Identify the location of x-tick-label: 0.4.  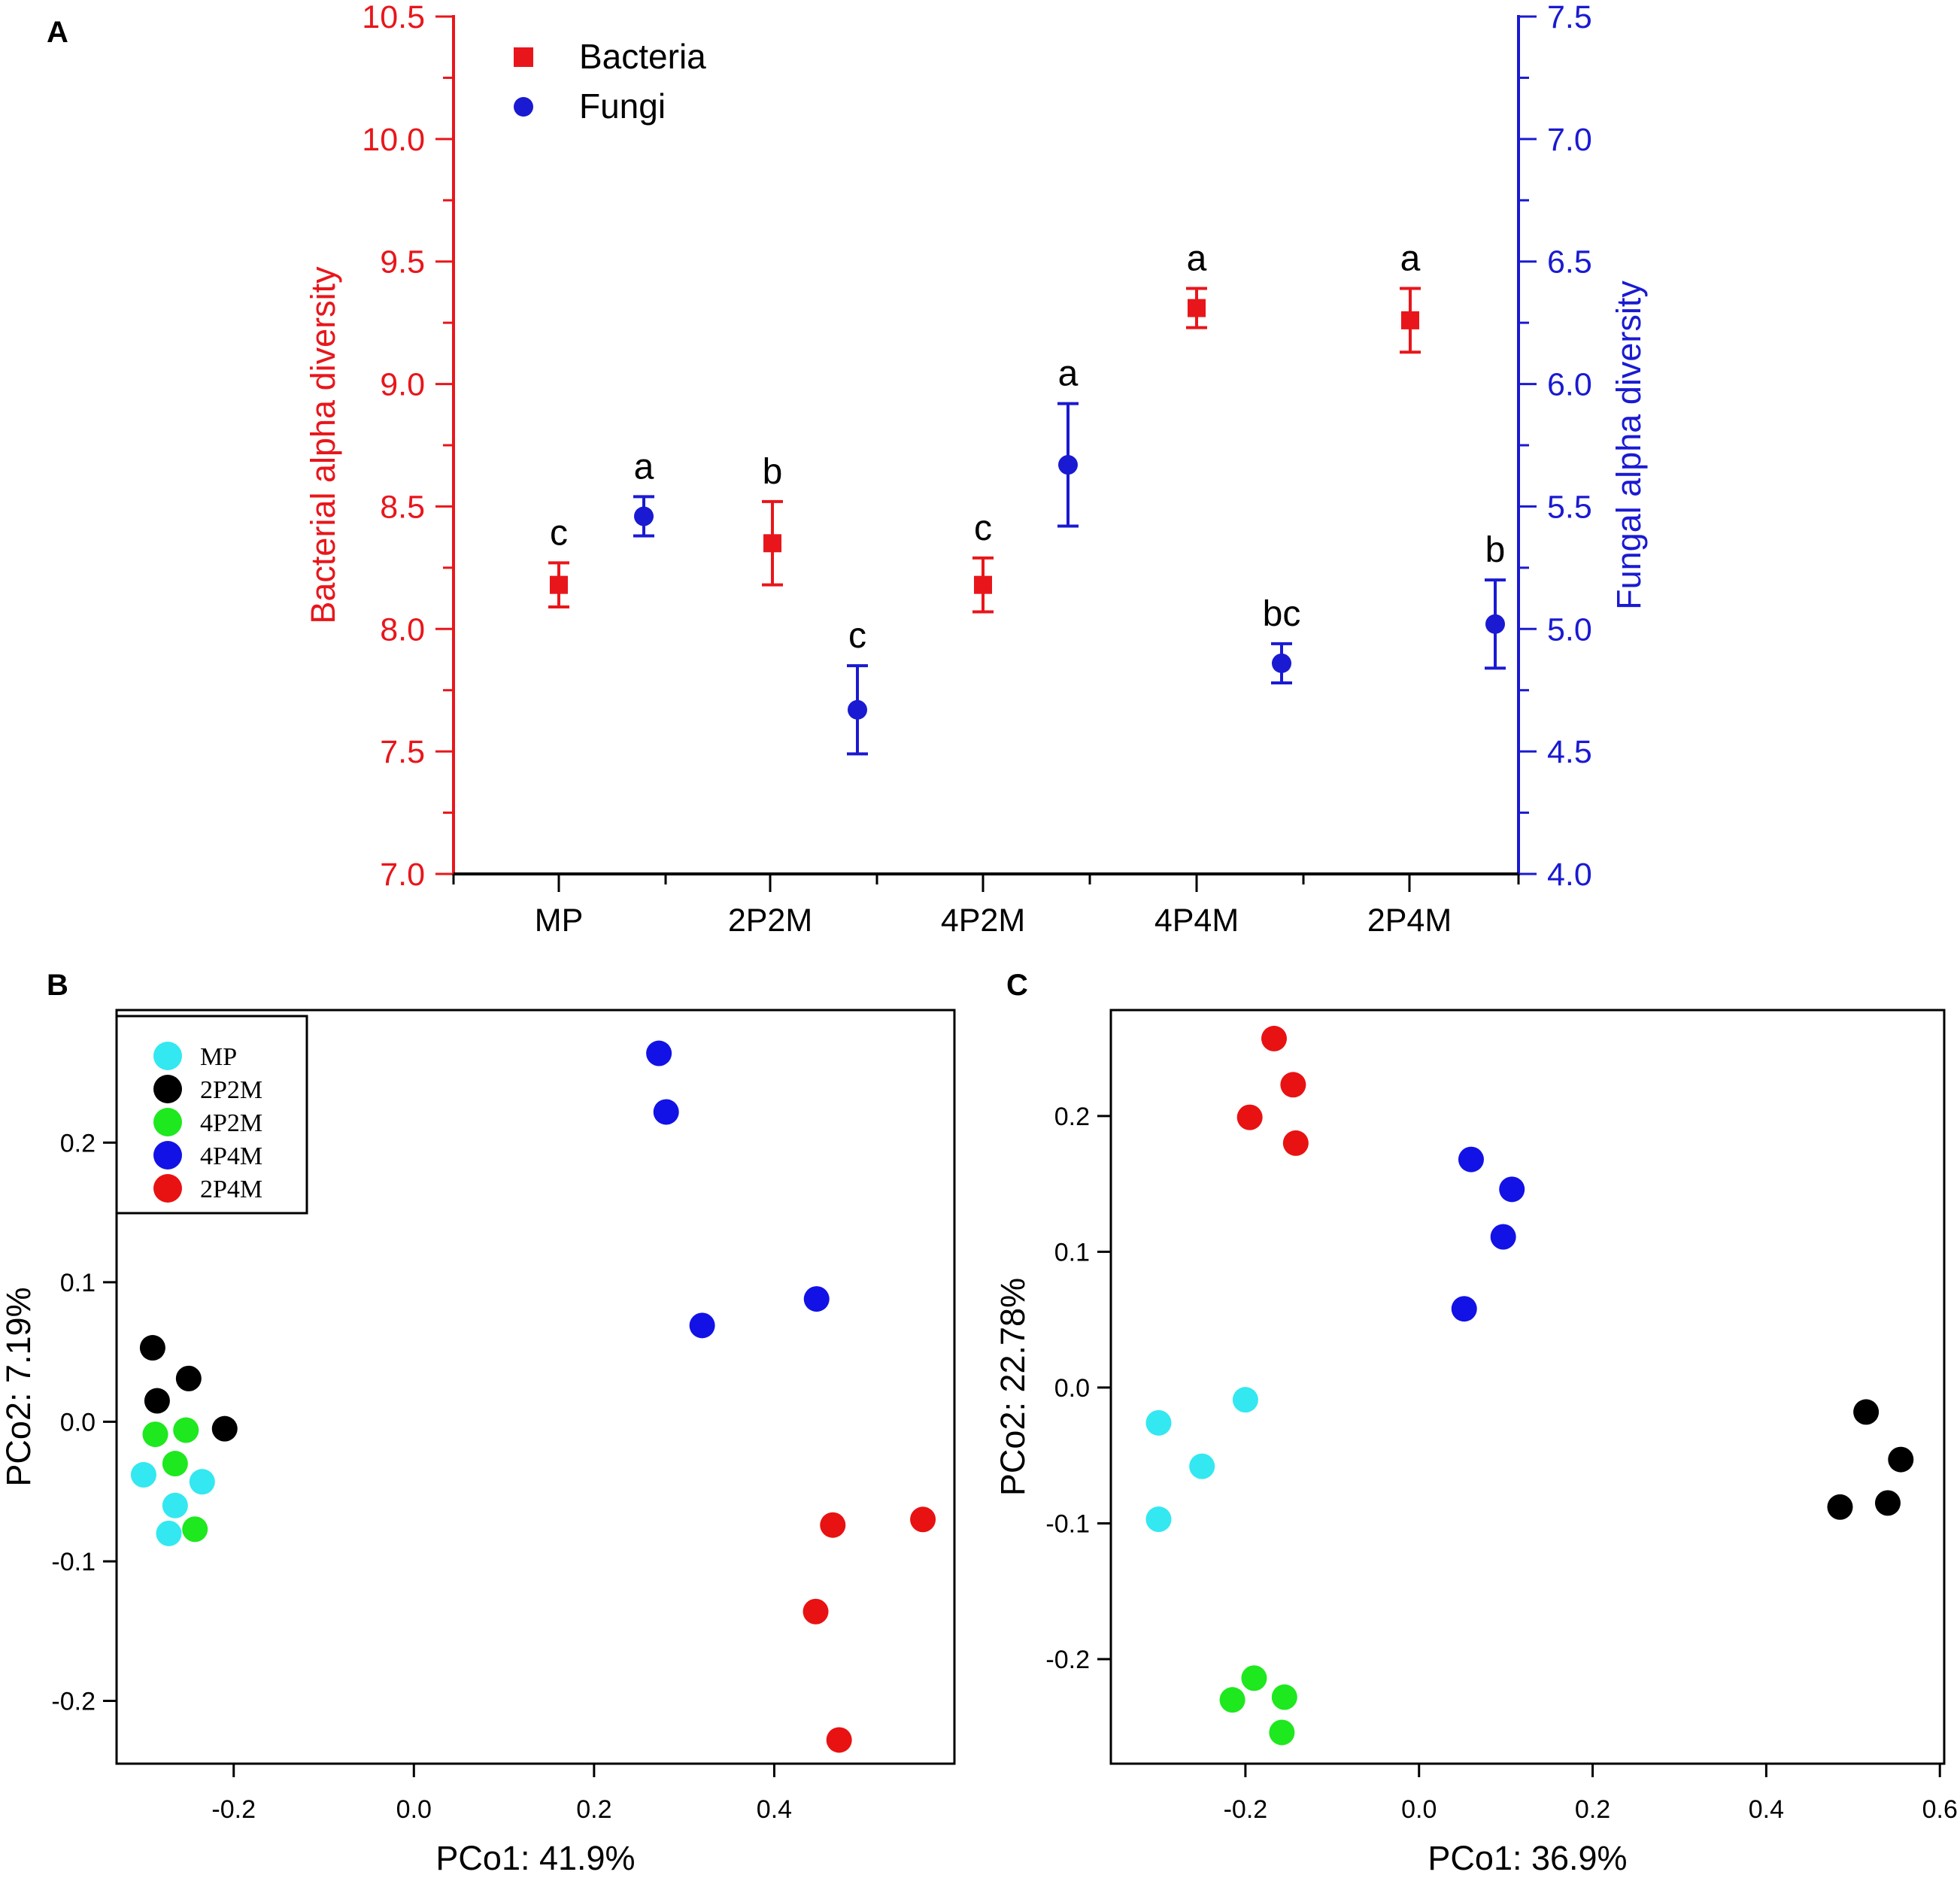
(774, 1809).